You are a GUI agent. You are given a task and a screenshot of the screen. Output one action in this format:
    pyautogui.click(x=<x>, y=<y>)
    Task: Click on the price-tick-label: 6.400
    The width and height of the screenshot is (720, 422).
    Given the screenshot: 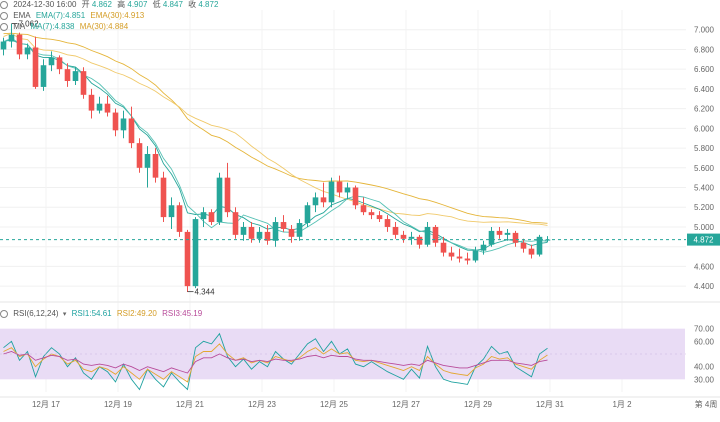 What is the action you would take?
    pyautogui.click(x=704, y=89)
    